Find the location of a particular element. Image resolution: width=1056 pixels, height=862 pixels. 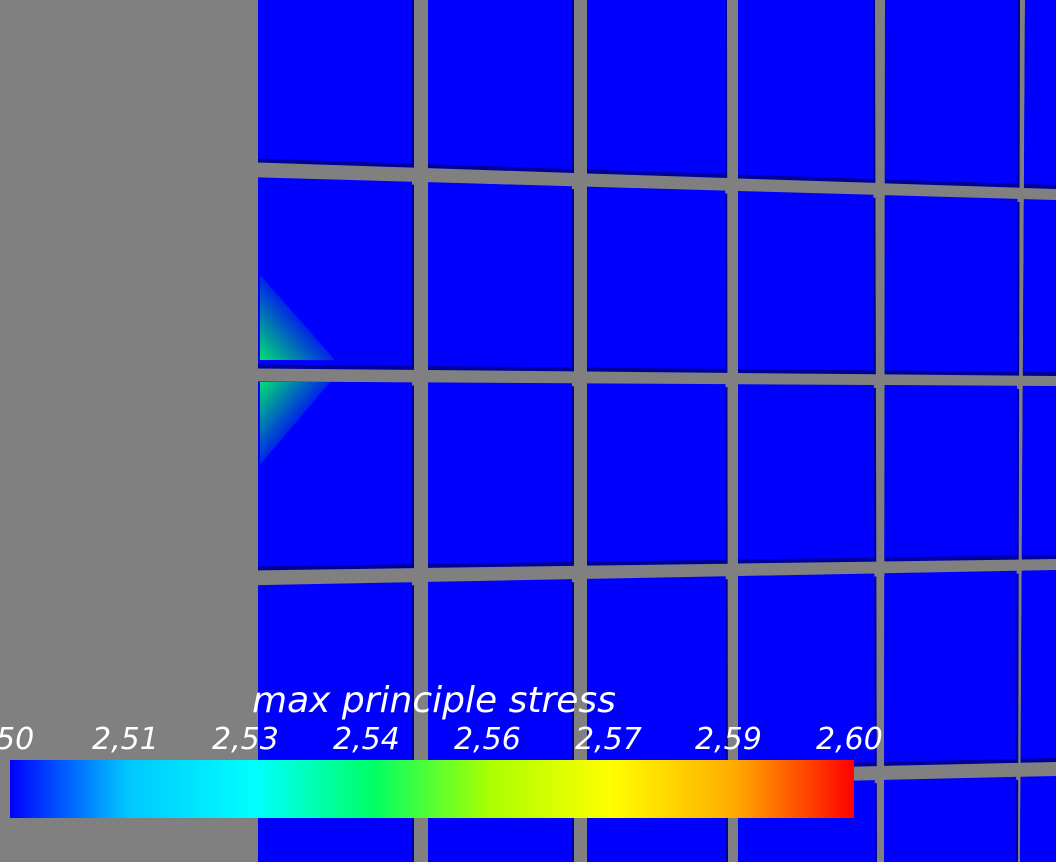

stress-hotspot-upper is located at coordinates (297, 317).